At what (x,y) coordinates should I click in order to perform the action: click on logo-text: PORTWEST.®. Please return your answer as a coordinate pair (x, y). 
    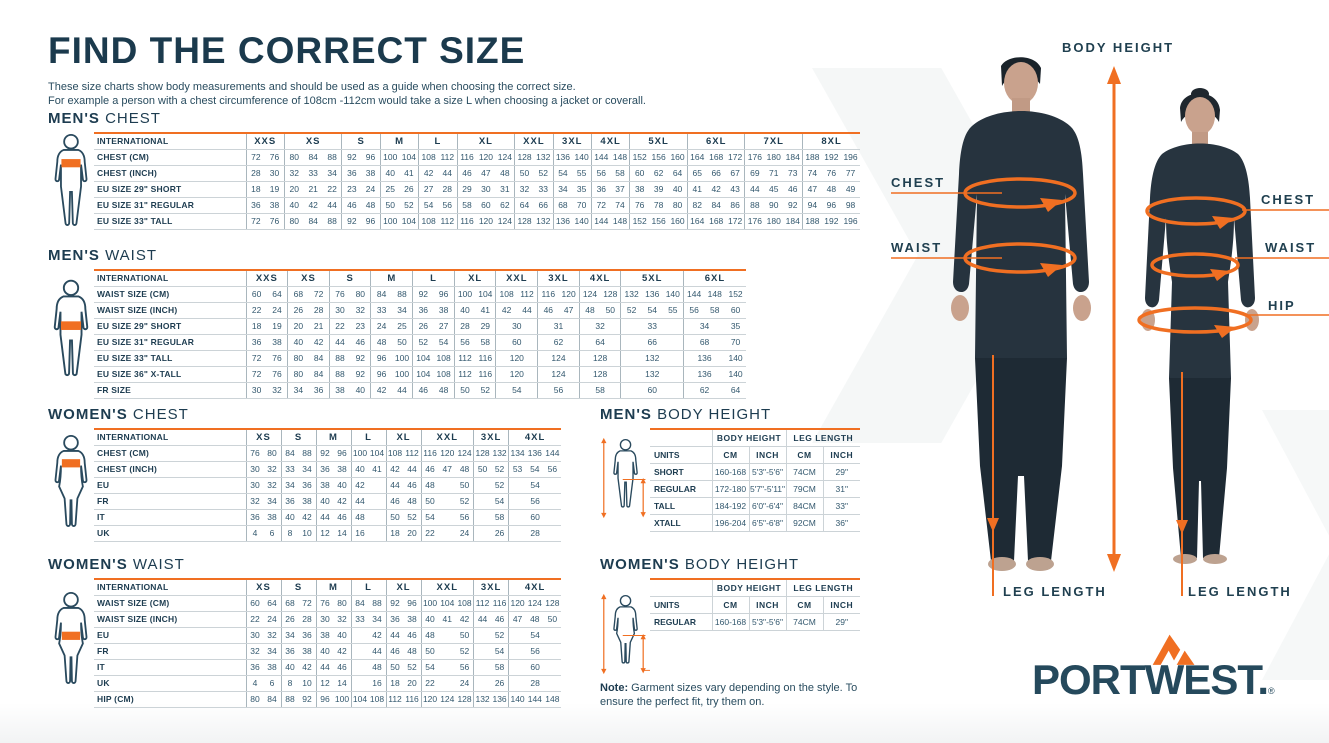
    Looking at the image, I should click on (1153, 680).